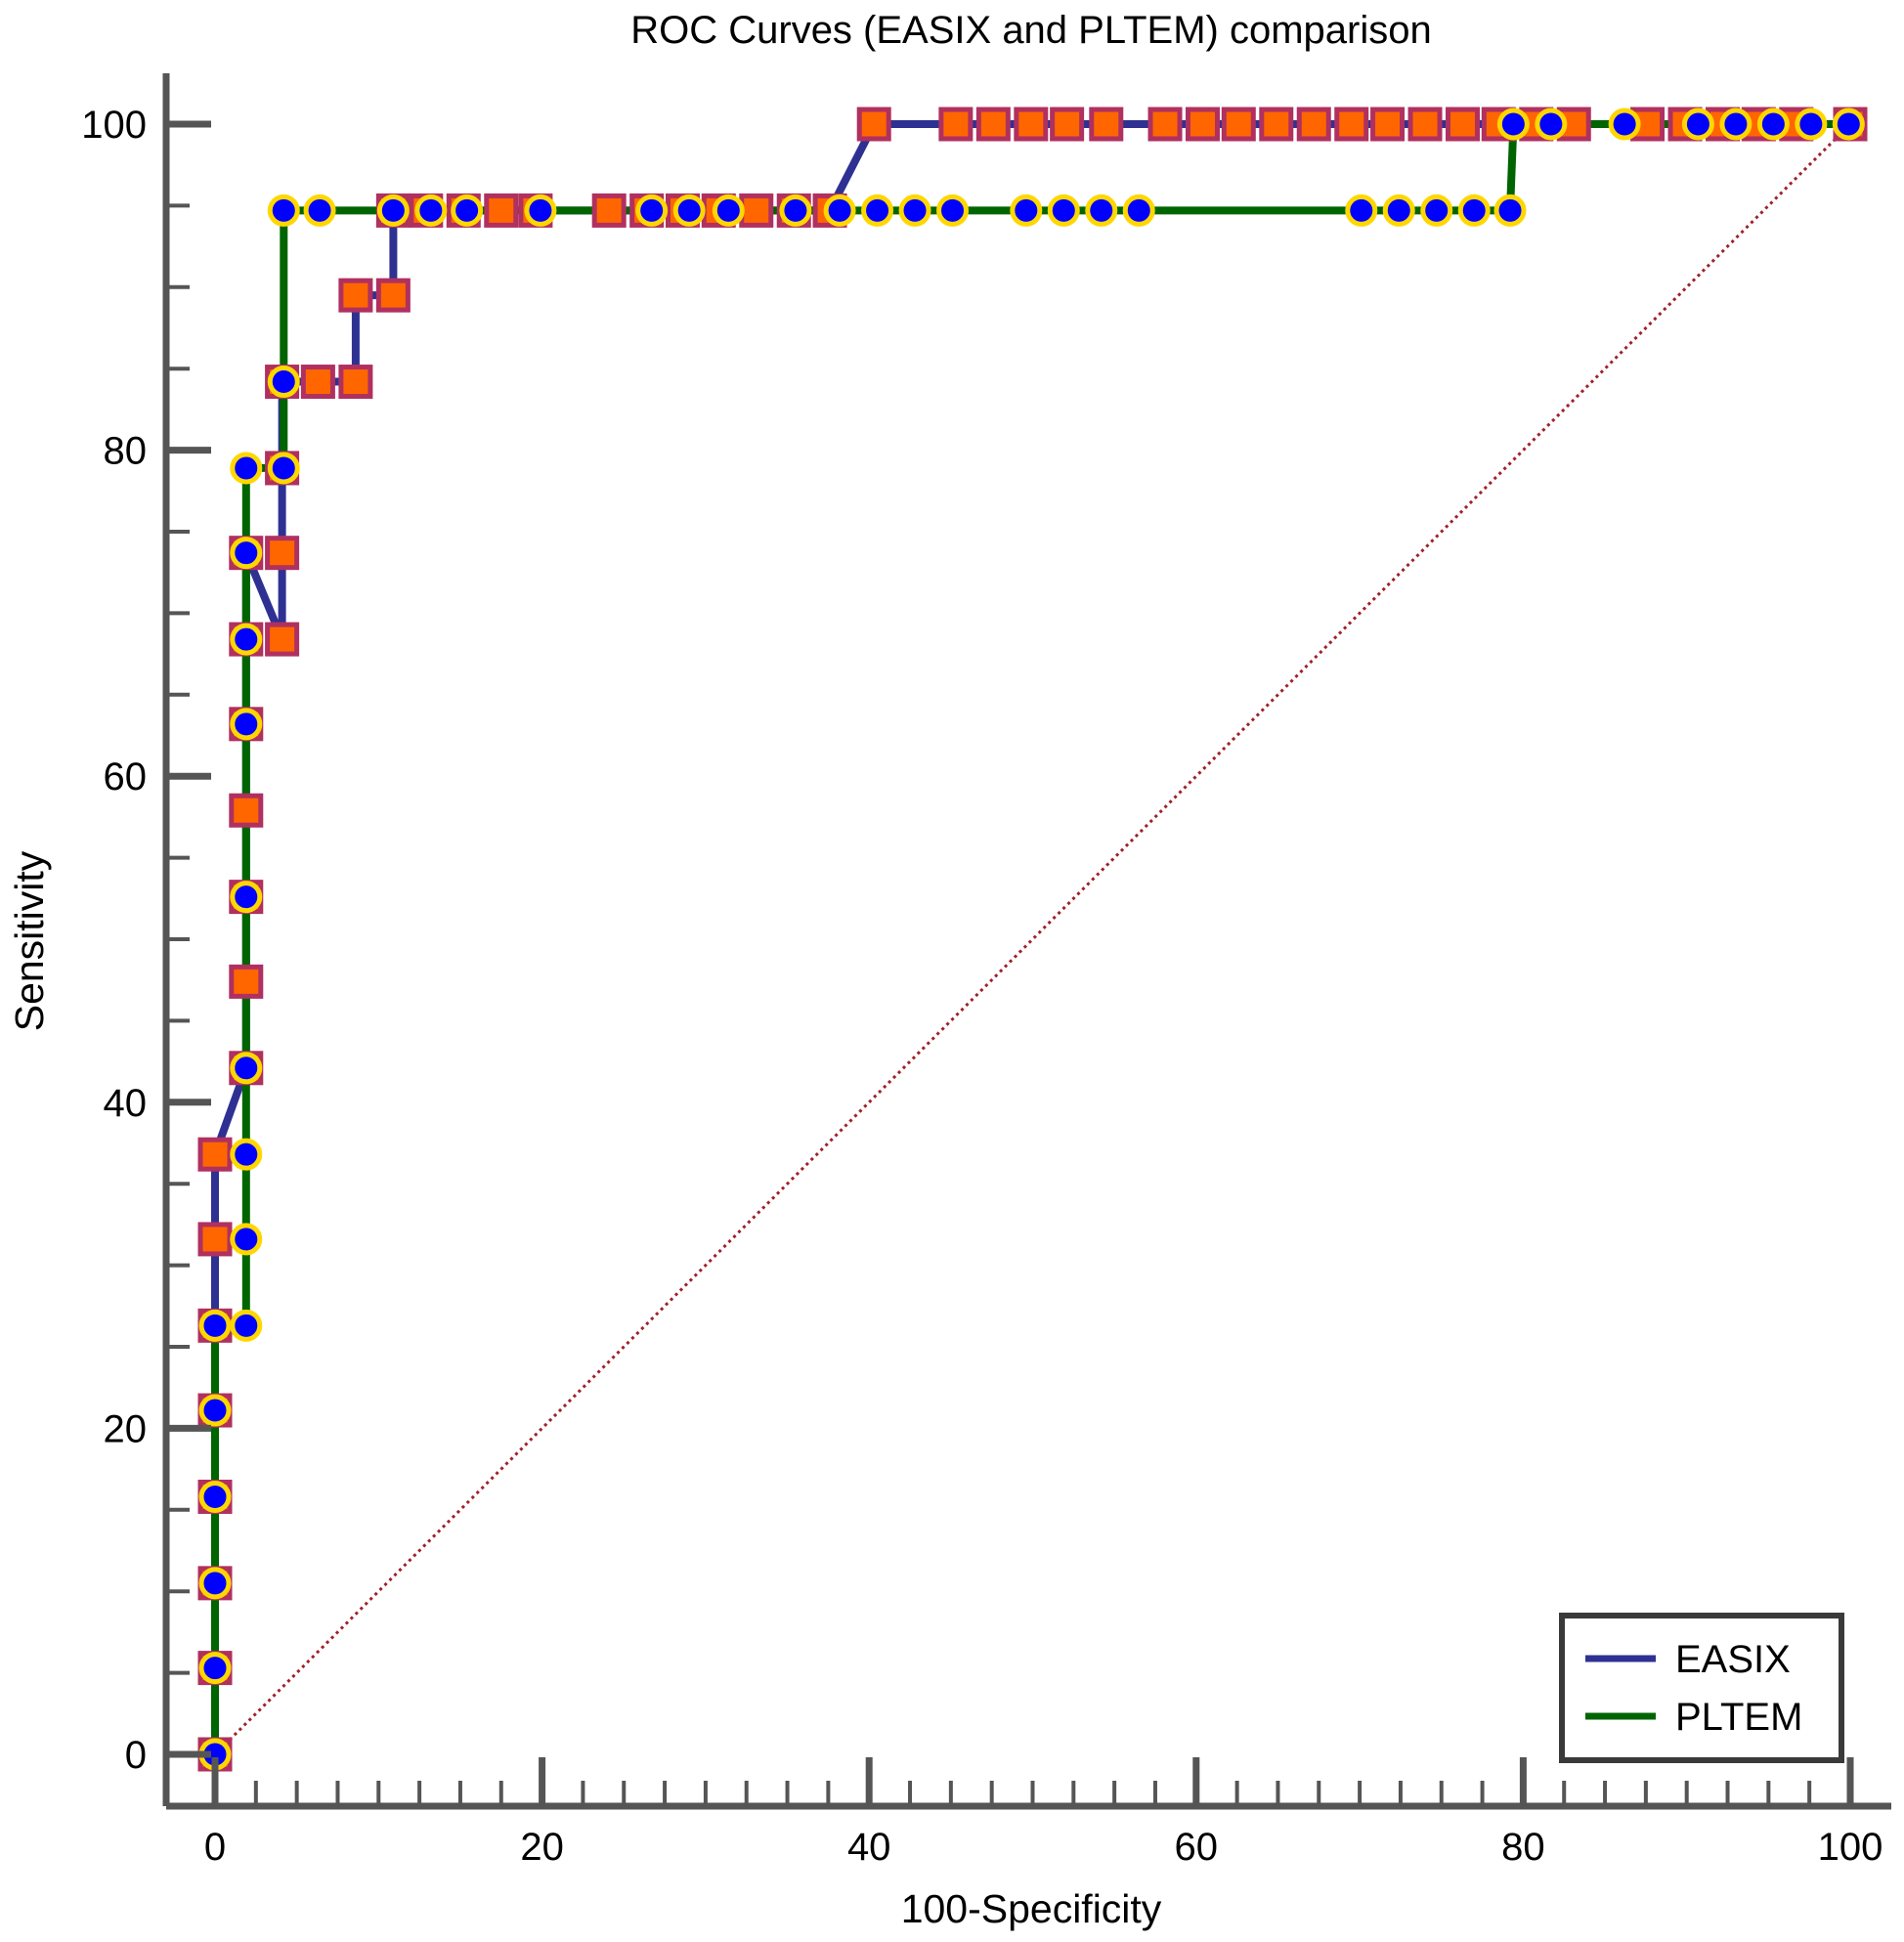 This screenshot has width=1904, height=1942. What do you see at coordinates (114, 125) in the screenshot?
I see `y-tick-label: 100` at bounding box center [114, 125].